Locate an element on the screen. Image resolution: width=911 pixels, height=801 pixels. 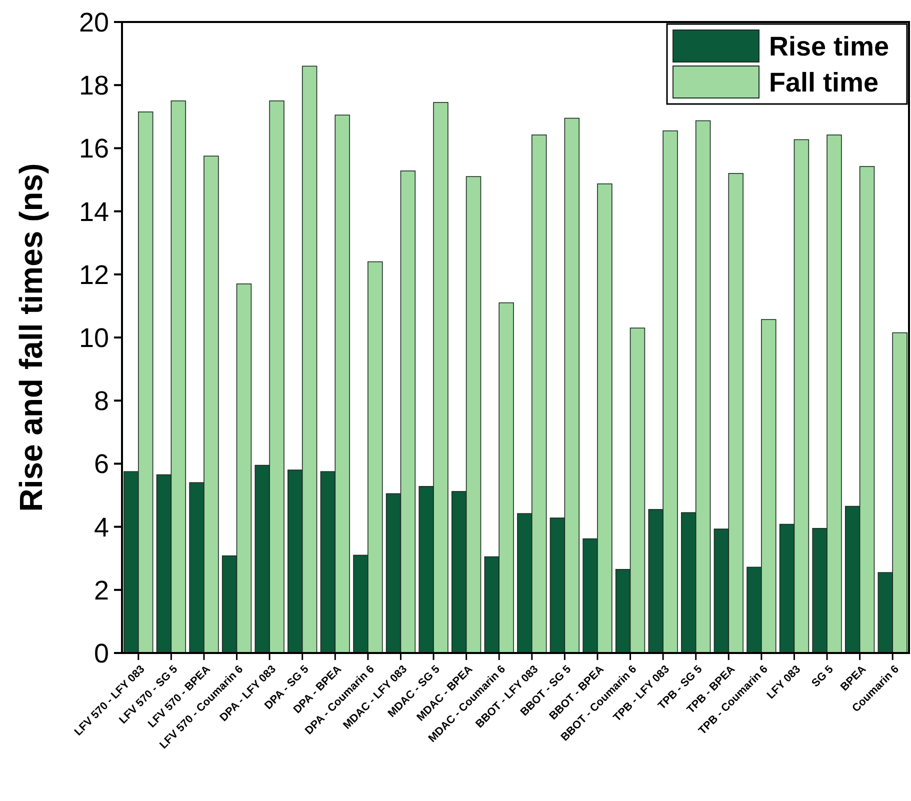
y-tick-label: 6 is located at coordinates (101, 464).